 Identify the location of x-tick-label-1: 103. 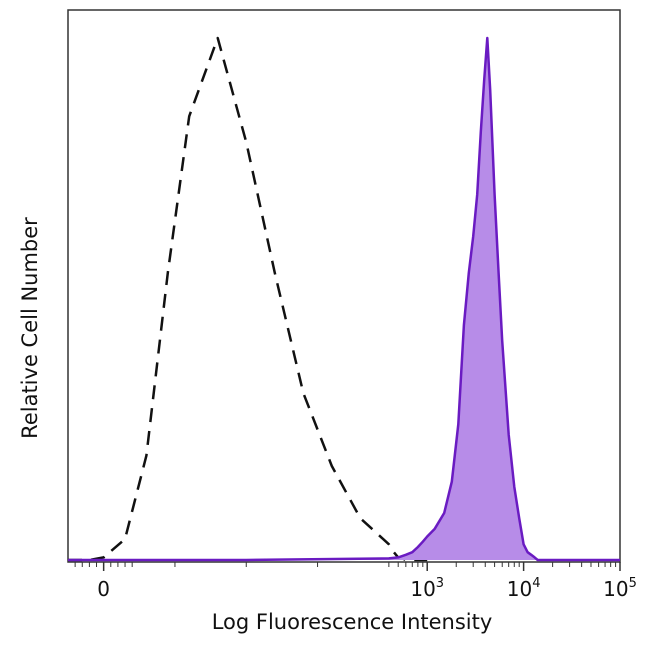
(427, 588).